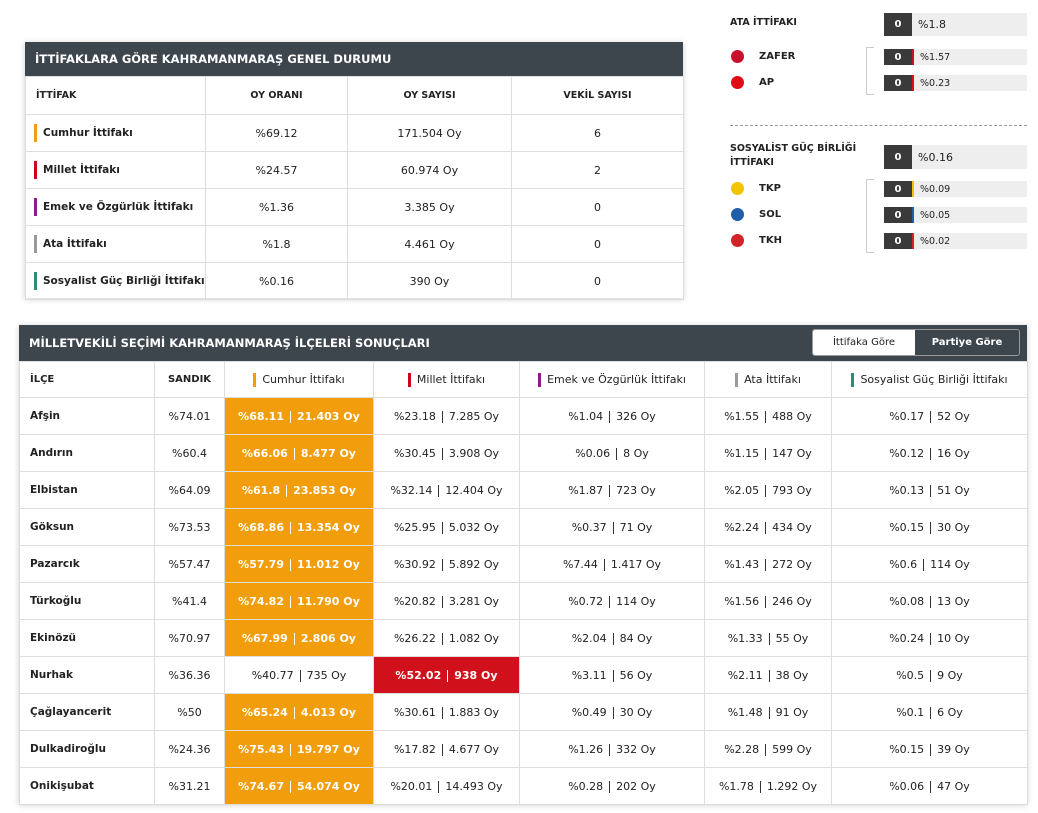 This screenshot has width=1038, height=813. Describe the element at coordinates (969, 189) in the screenshot. I see `party-rate: %0.09` at that location.